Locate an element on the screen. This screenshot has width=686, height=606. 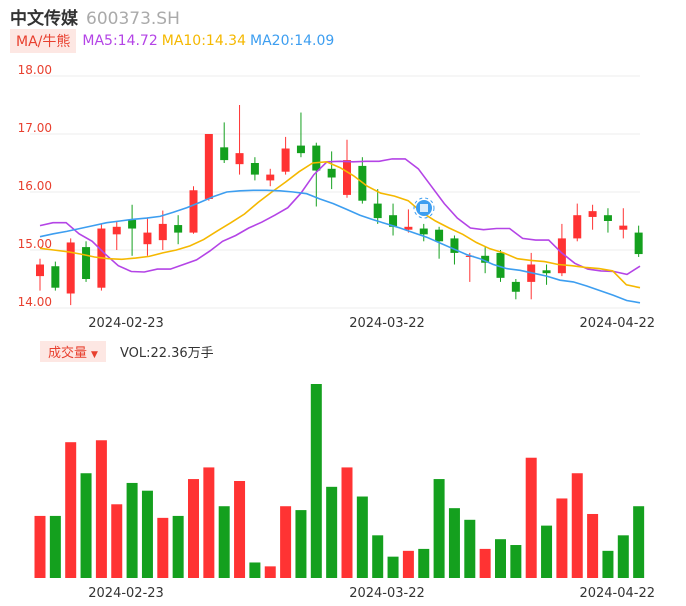
price-tick-label: 16.00 is located at coordinates (35, 186).